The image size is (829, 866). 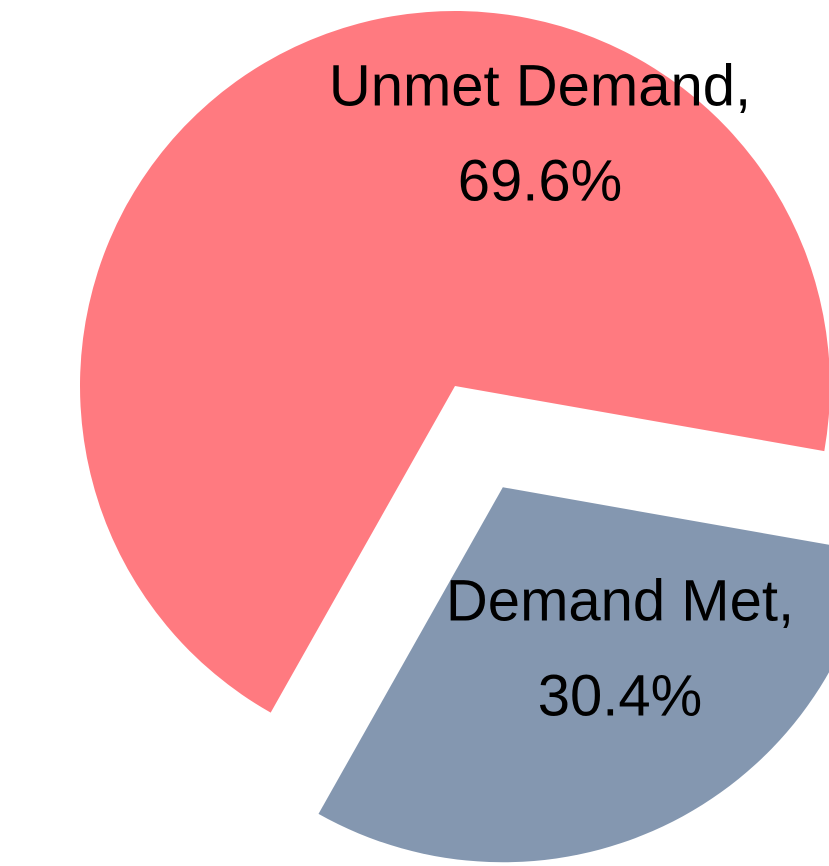 I want to click on slice-category-label: Demand Met,, so click(x=620, y=600).